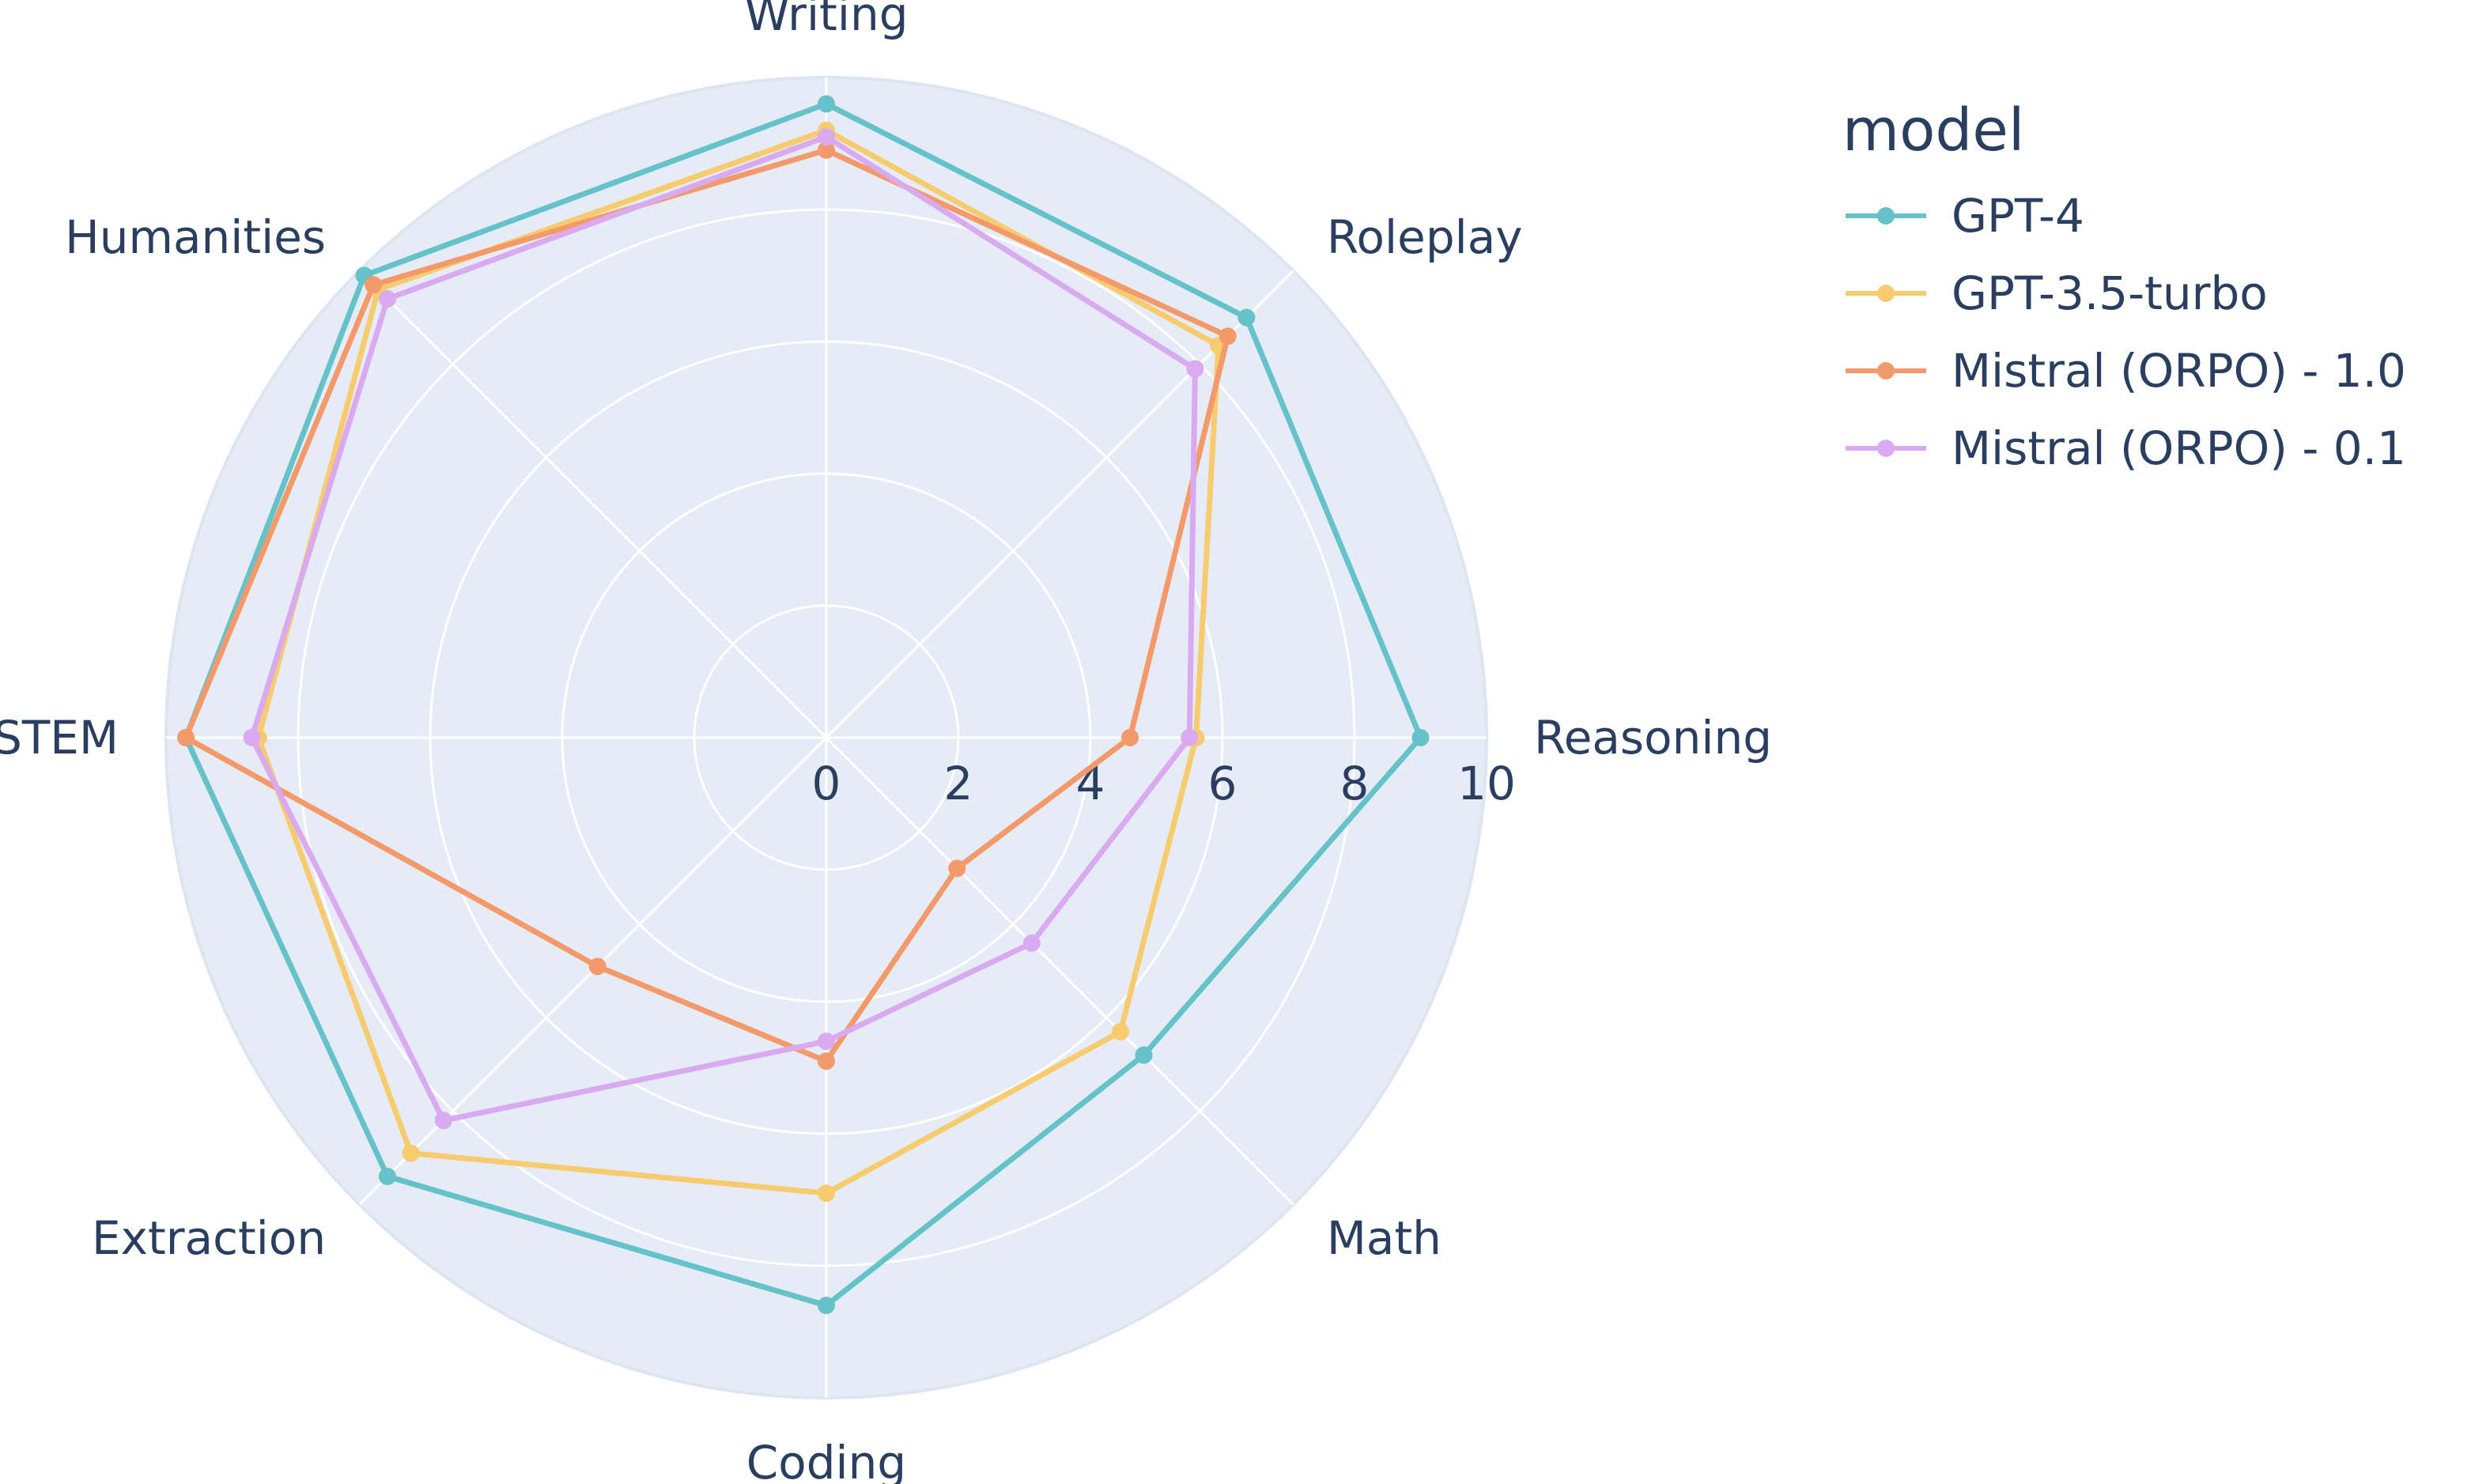  What do you see at coordinates (826, 104) in the screenshot?
I see `point-gpt-4-writing` at bounding box center [826, 104].